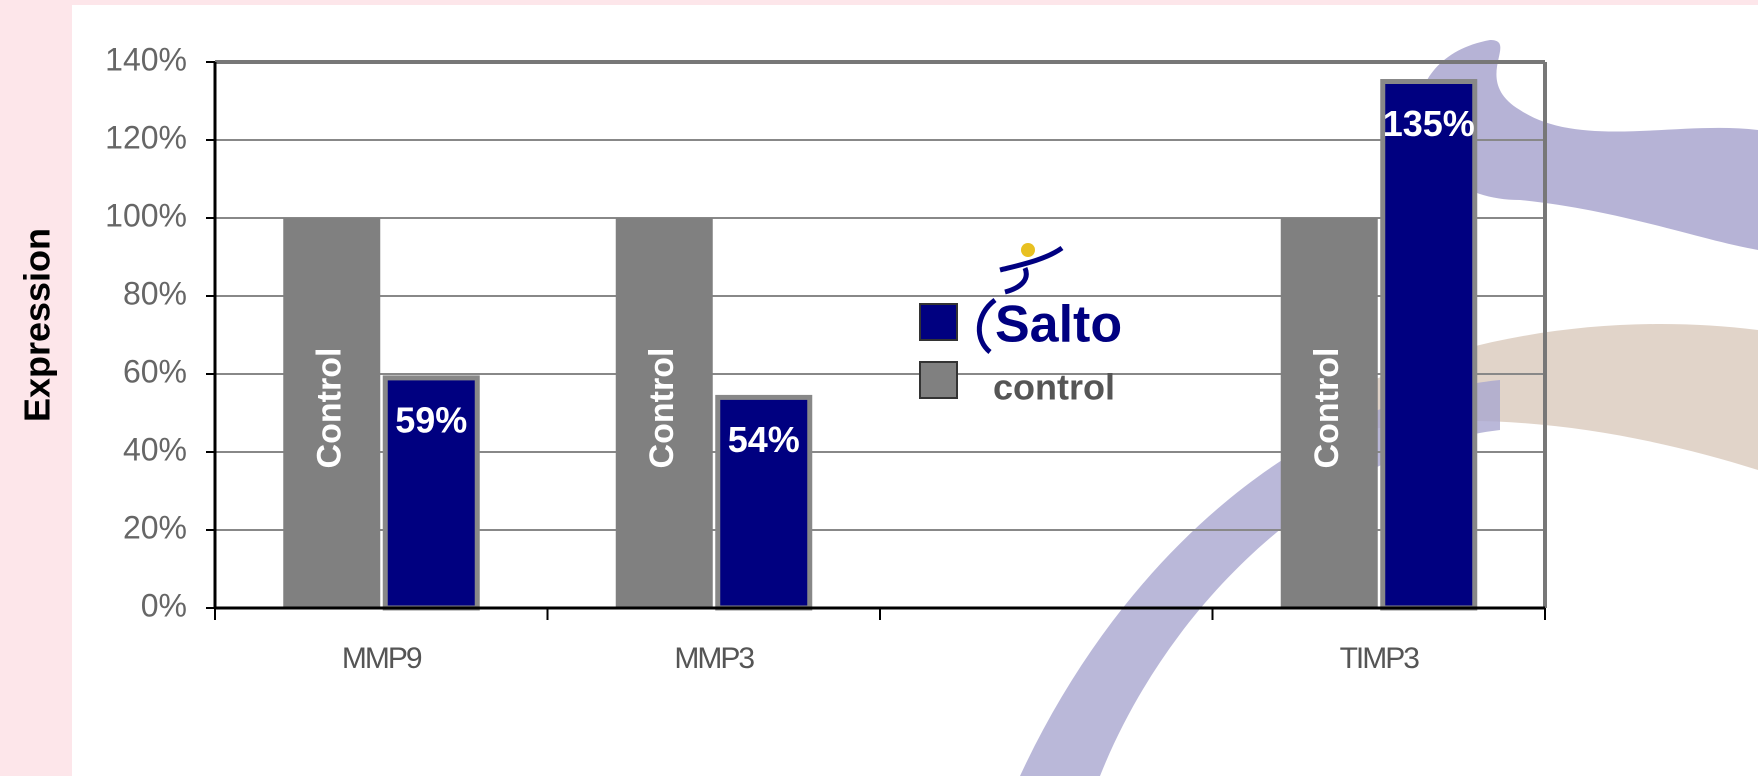 Image resolution: width=1758 pixels, height=776 pixels. Describe the element at coordinates (146, 137) in the screenshot. I see `y-tick-label: 120%` at that location.